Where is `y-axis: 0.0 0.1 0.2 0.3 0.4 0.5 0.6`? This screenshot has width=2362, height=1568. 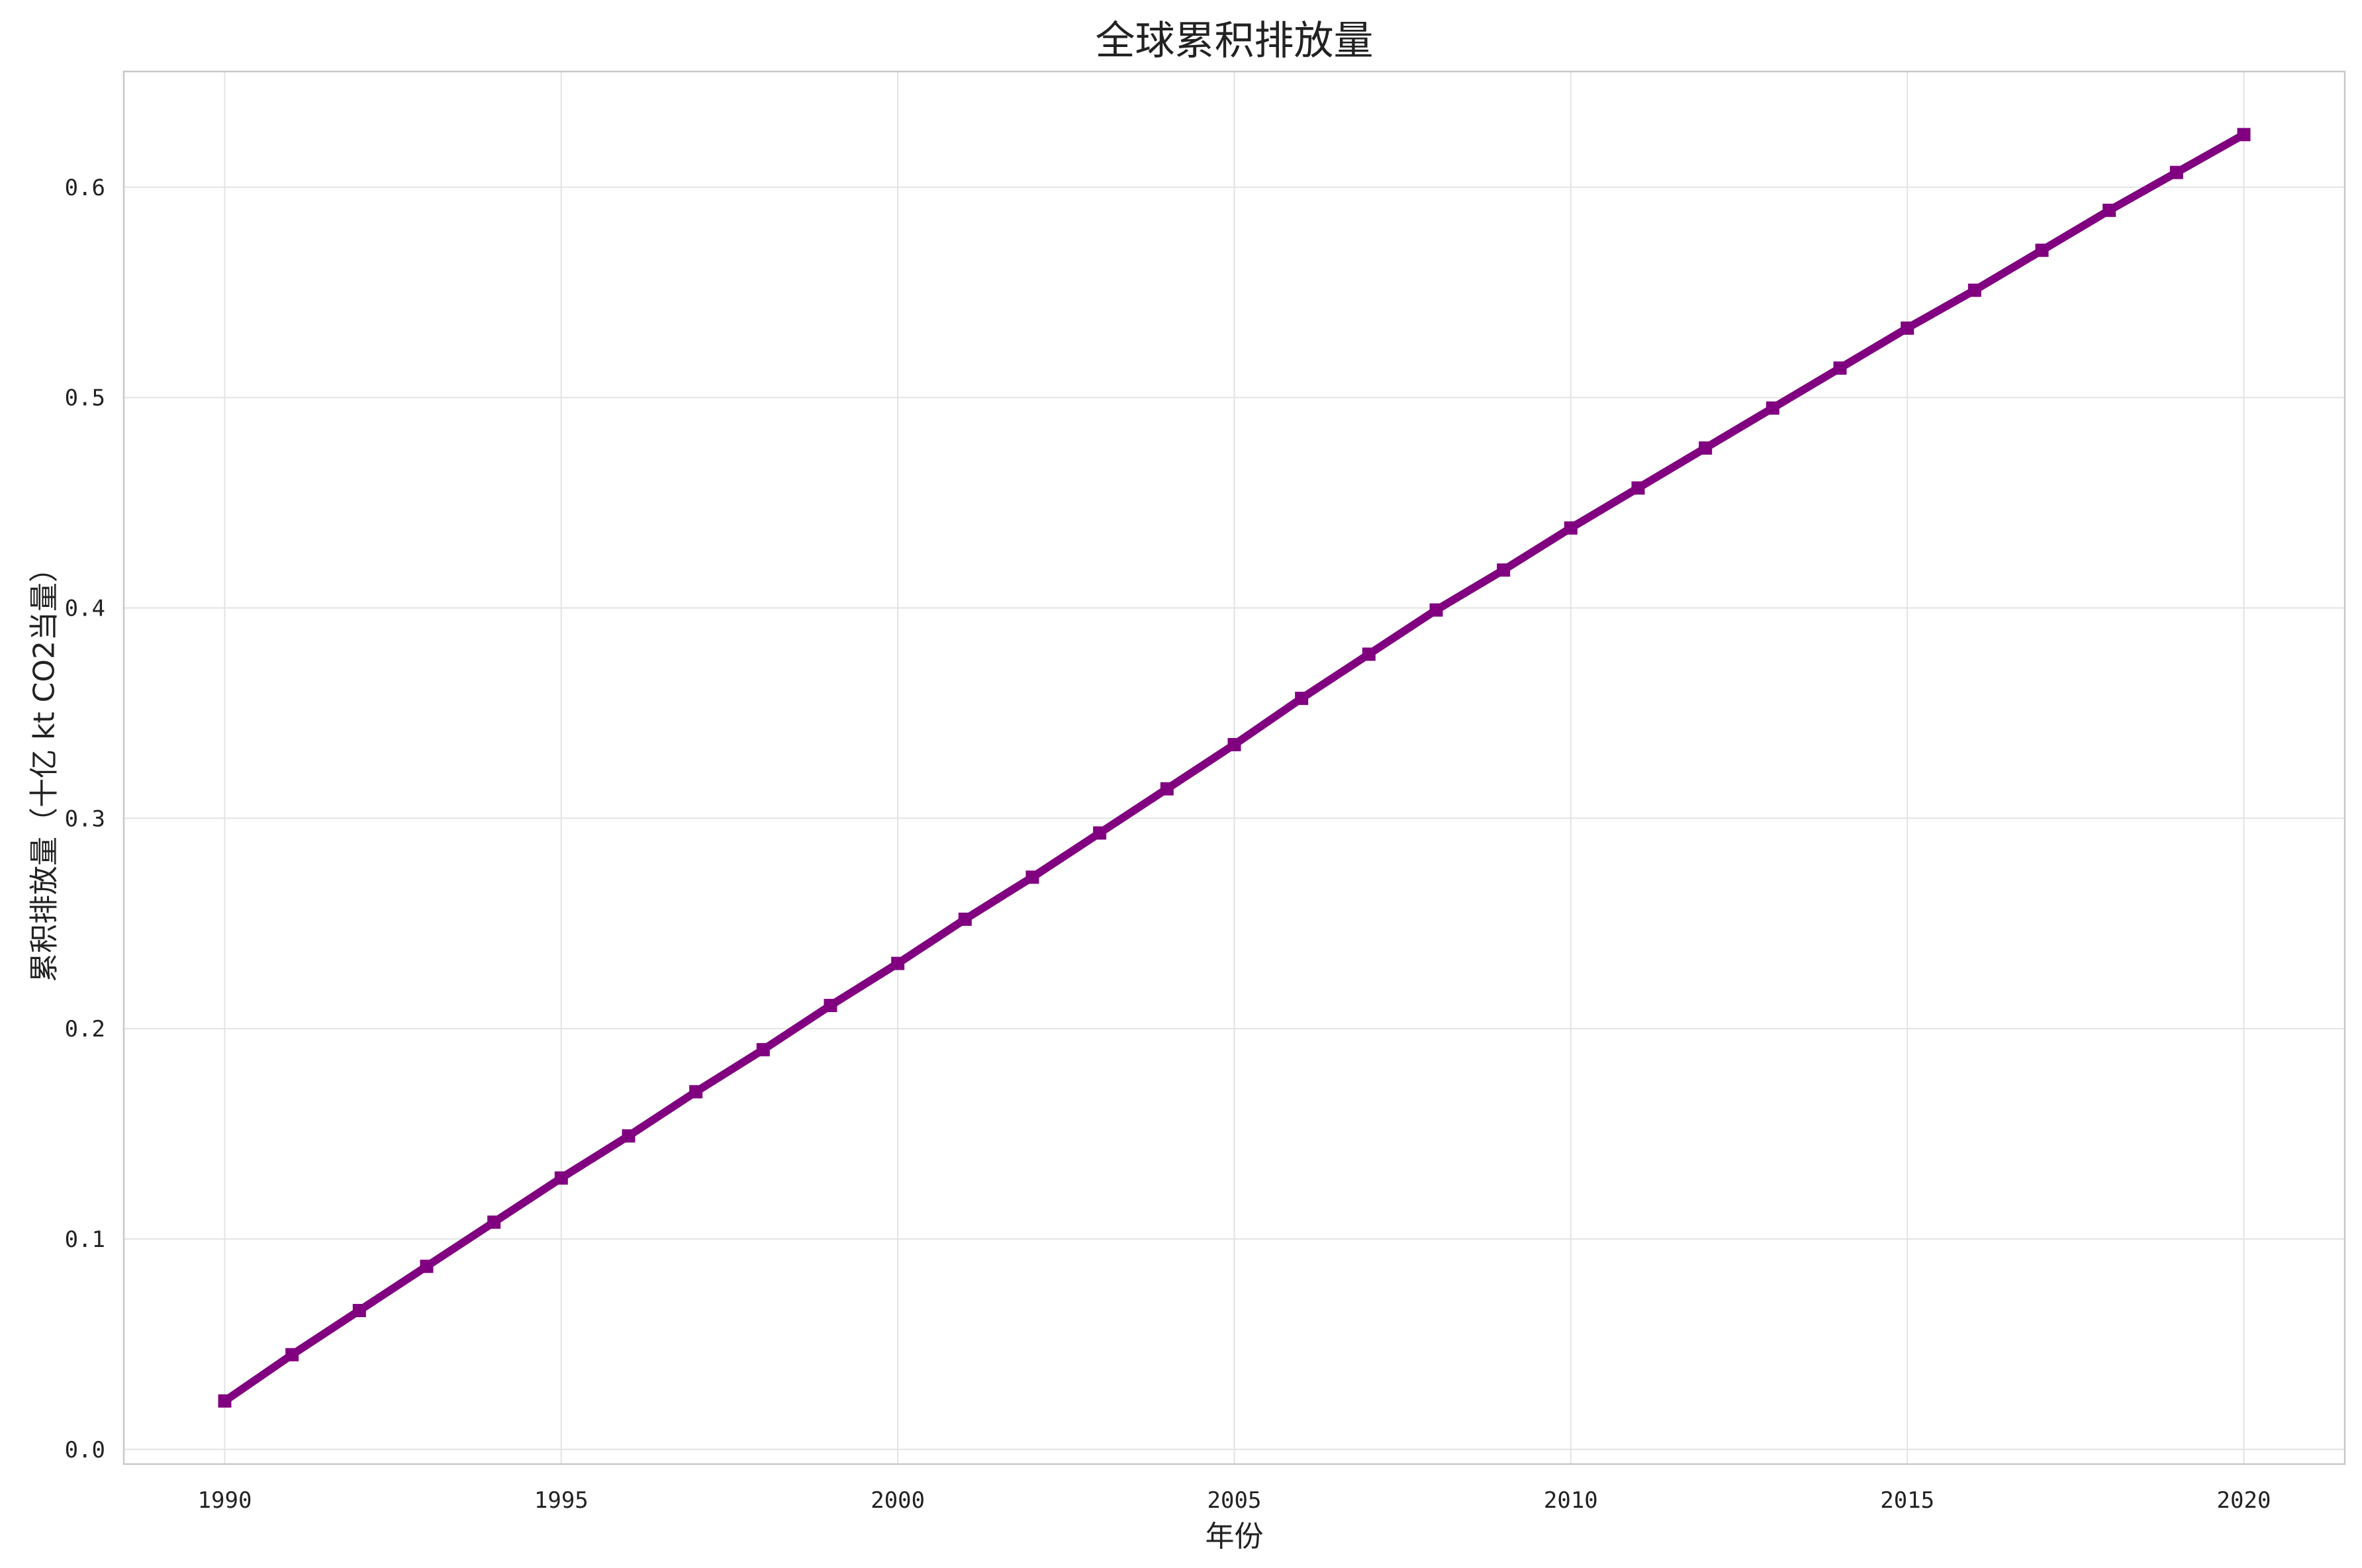 y-axis: 0.0 0.1 0.2 0.3 0.4 0.5 0.6 is located at coordinates (85, 819).